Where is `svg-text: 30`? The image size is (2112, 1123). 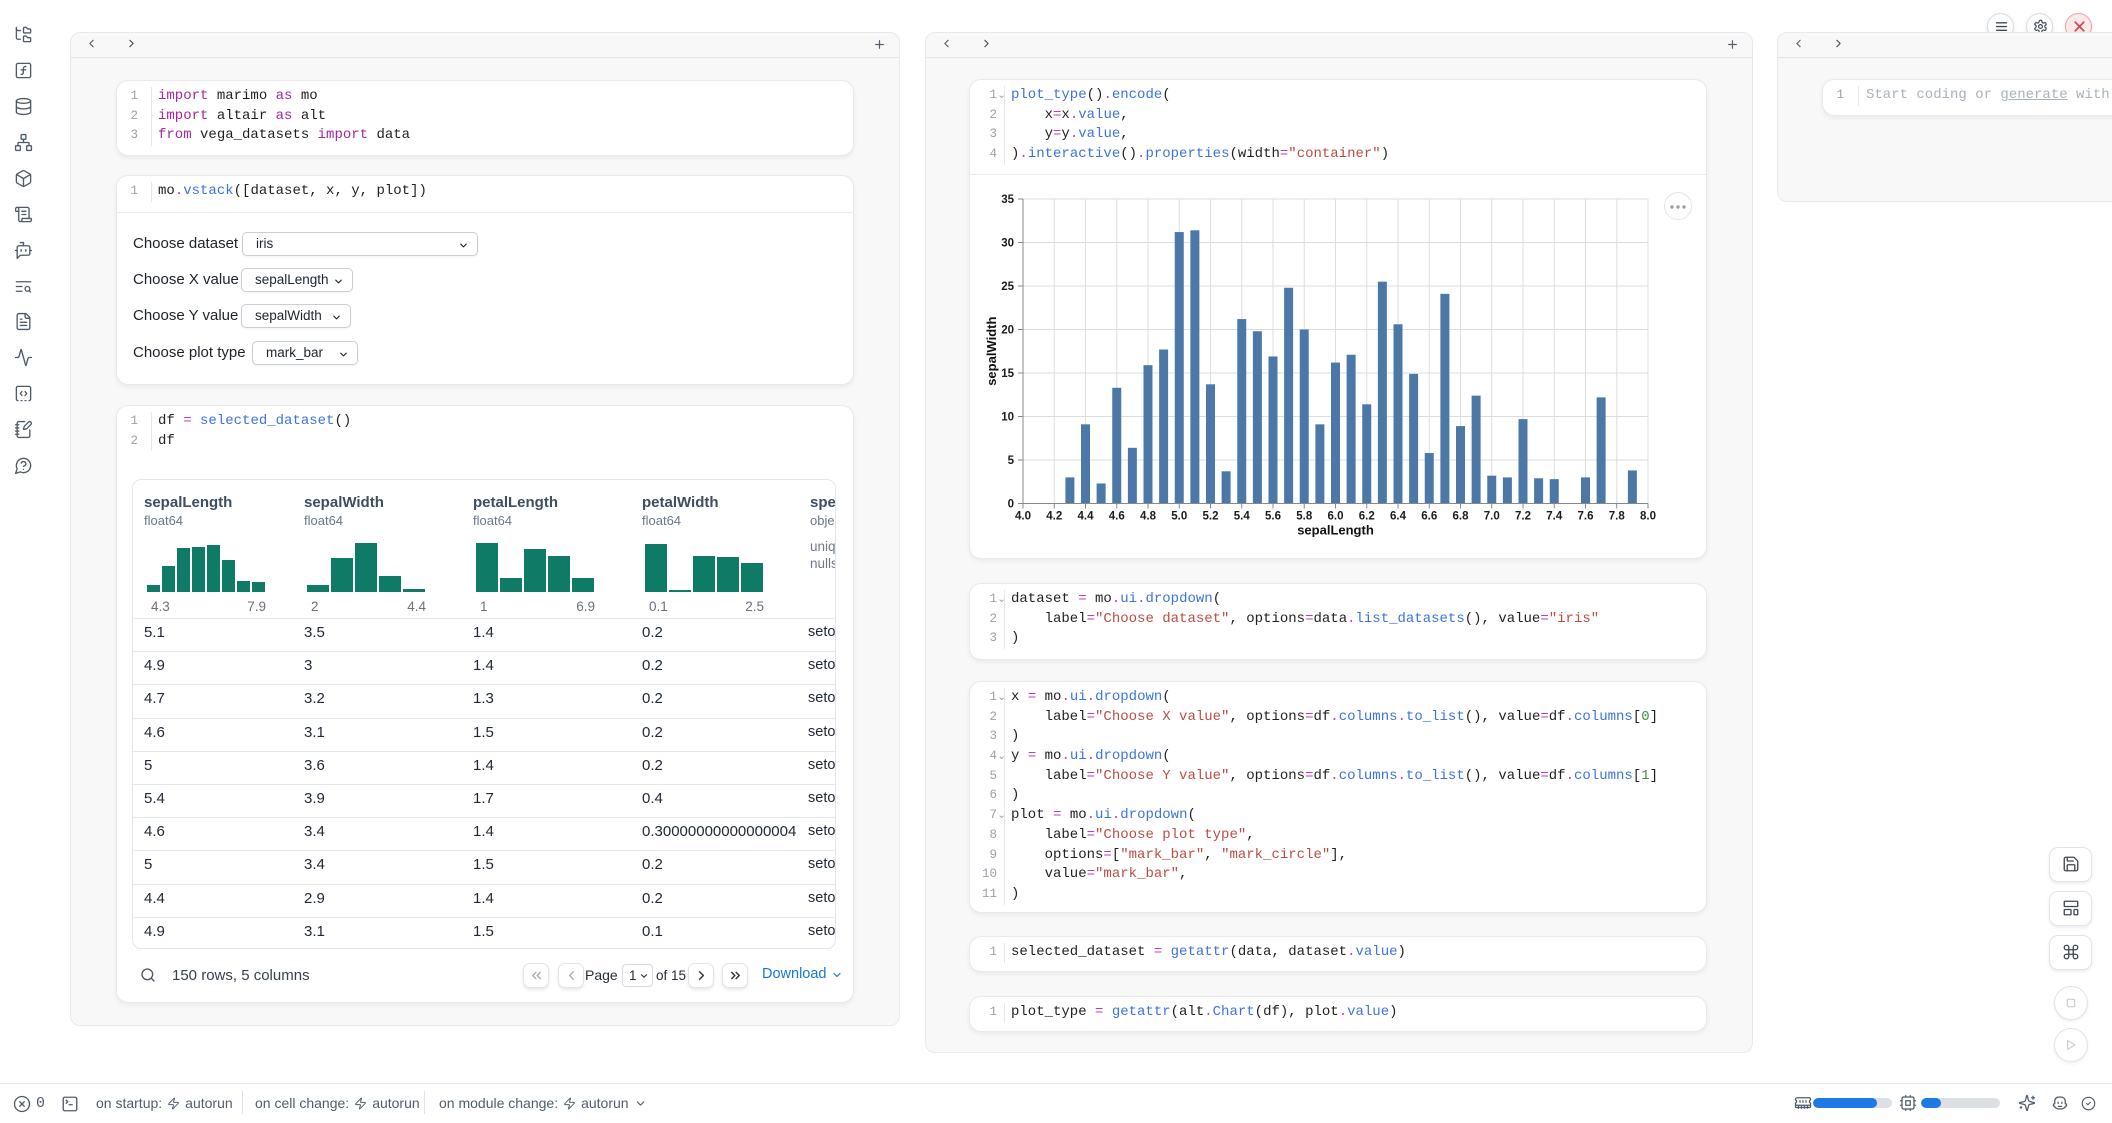
svg-text: 30 is located at coordinates (1007, 244).